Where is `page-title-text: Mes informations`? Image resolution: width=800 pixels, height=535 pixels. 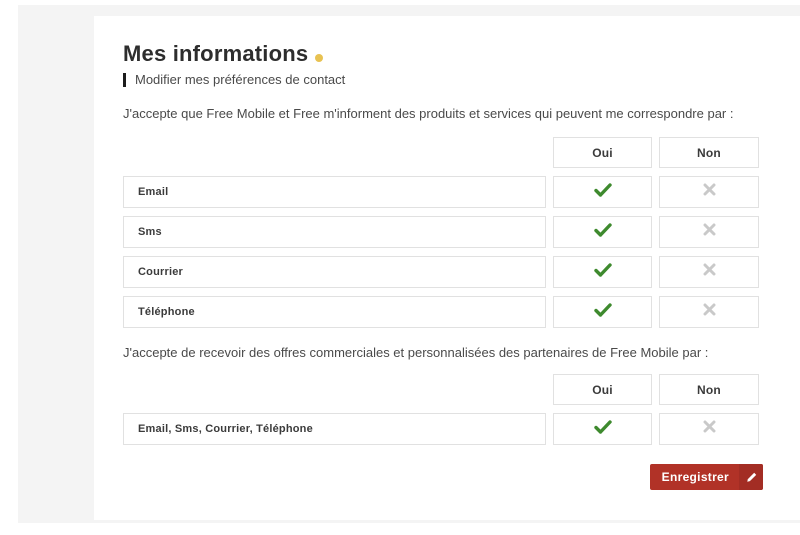
page-title-text: Mes informations is located at coordinates (216, 53).